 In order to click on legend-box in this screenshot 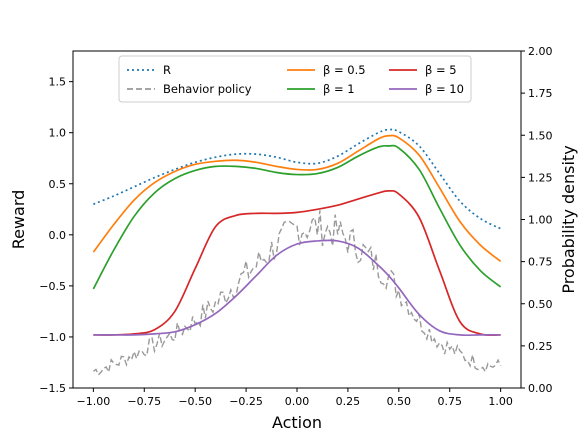, I will do `click(295, 79)`.